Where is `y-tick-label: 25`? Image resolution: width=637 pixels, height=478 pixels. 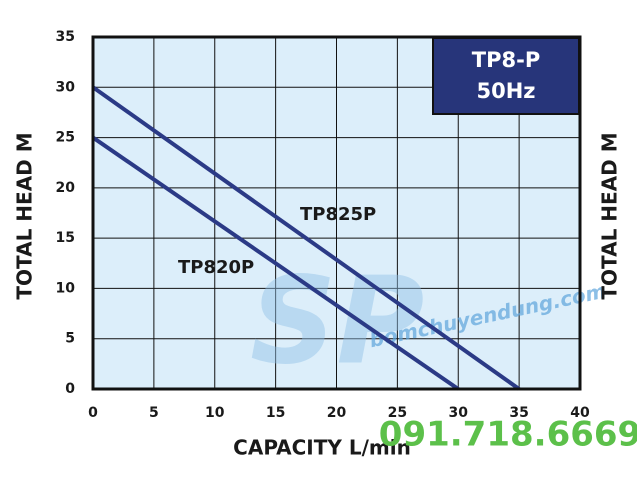 y-tick-label: 25 is located at coordinates (65, 138).